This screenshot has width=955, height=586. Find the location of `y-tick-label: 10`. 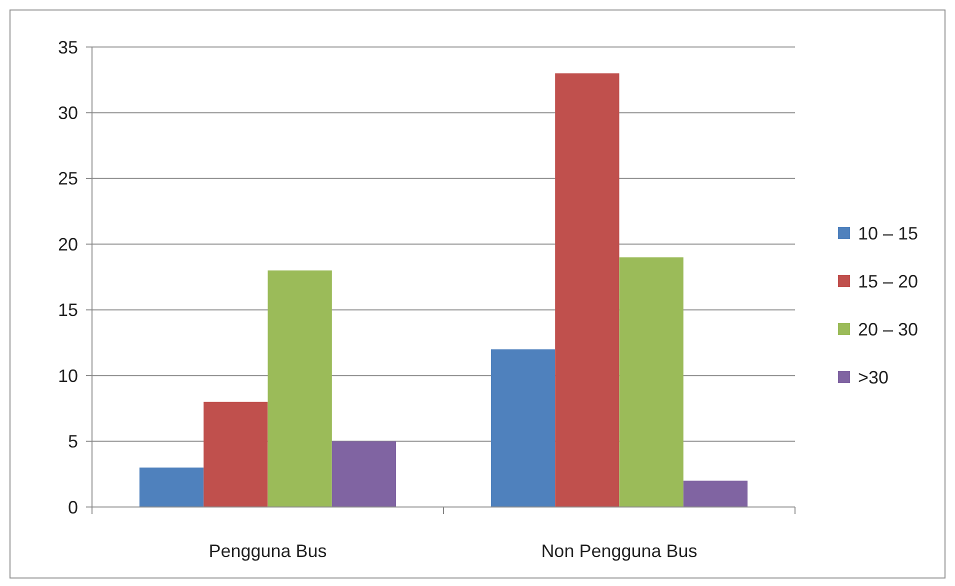

y-tick-label: 10 is located at coordinates (68, 376).